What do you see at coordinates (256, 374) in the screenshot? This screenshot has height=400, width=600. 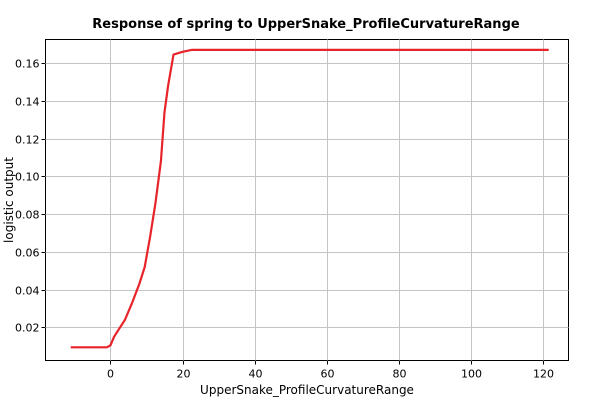 I see `x-tick-label: 40` at bounding box center [256, 374].